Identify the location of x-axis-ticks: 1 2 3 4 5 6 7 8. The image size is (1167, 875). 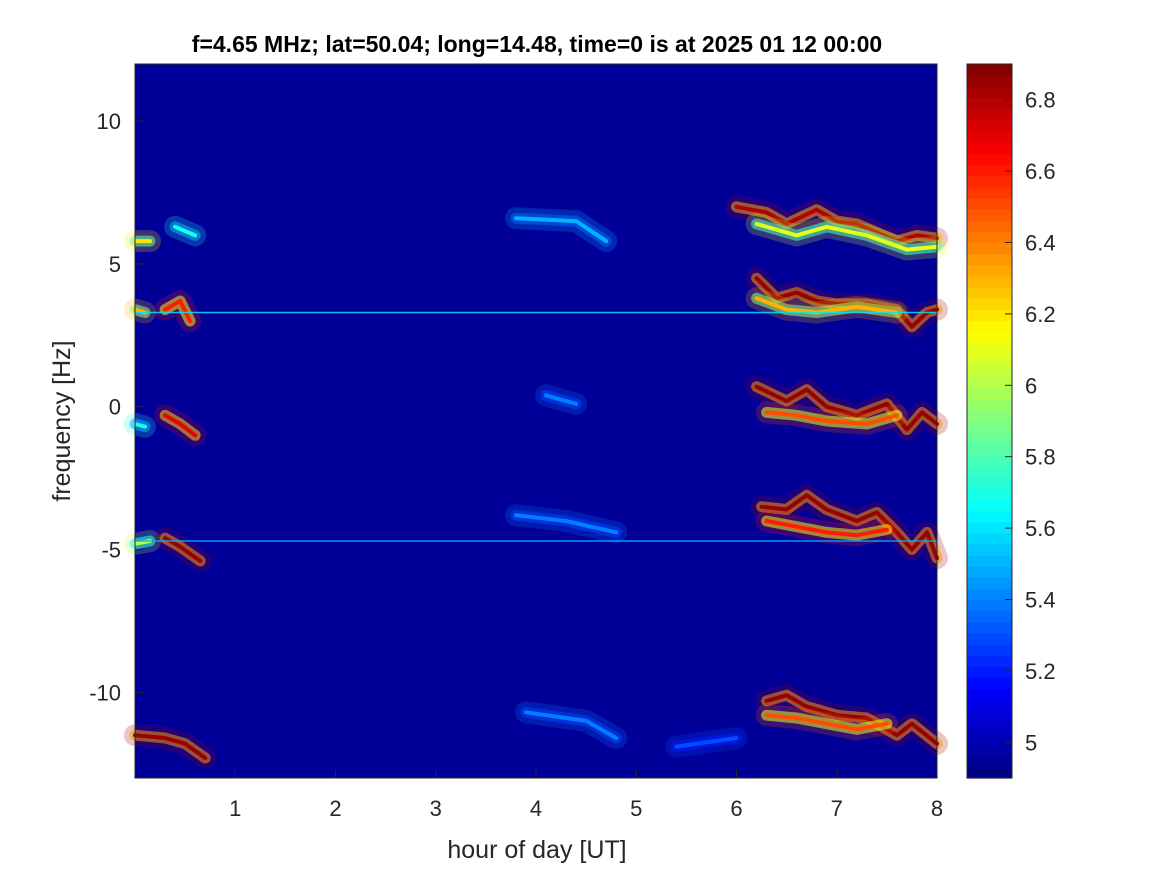
(586, 795).